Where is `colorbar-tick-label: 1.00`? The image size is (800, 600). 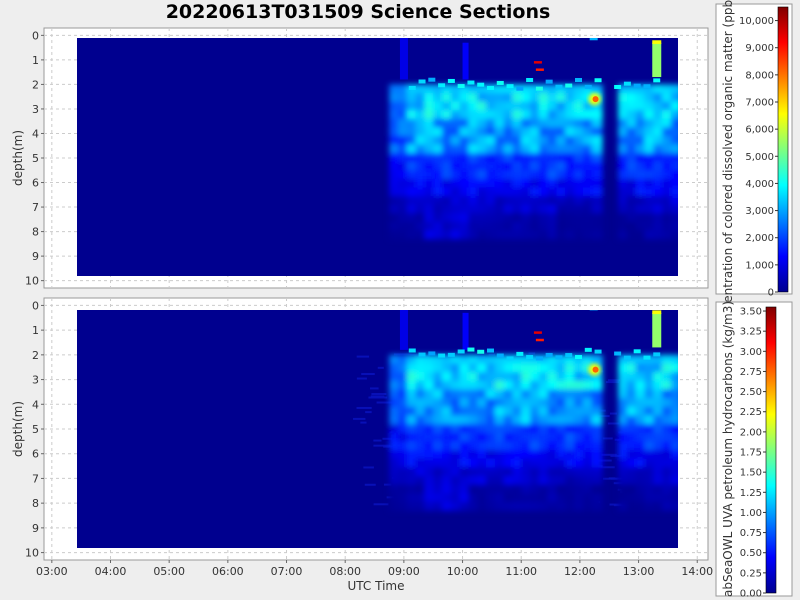 colorbar-tick-label: 1.00 is located at coordinates (751, 513).